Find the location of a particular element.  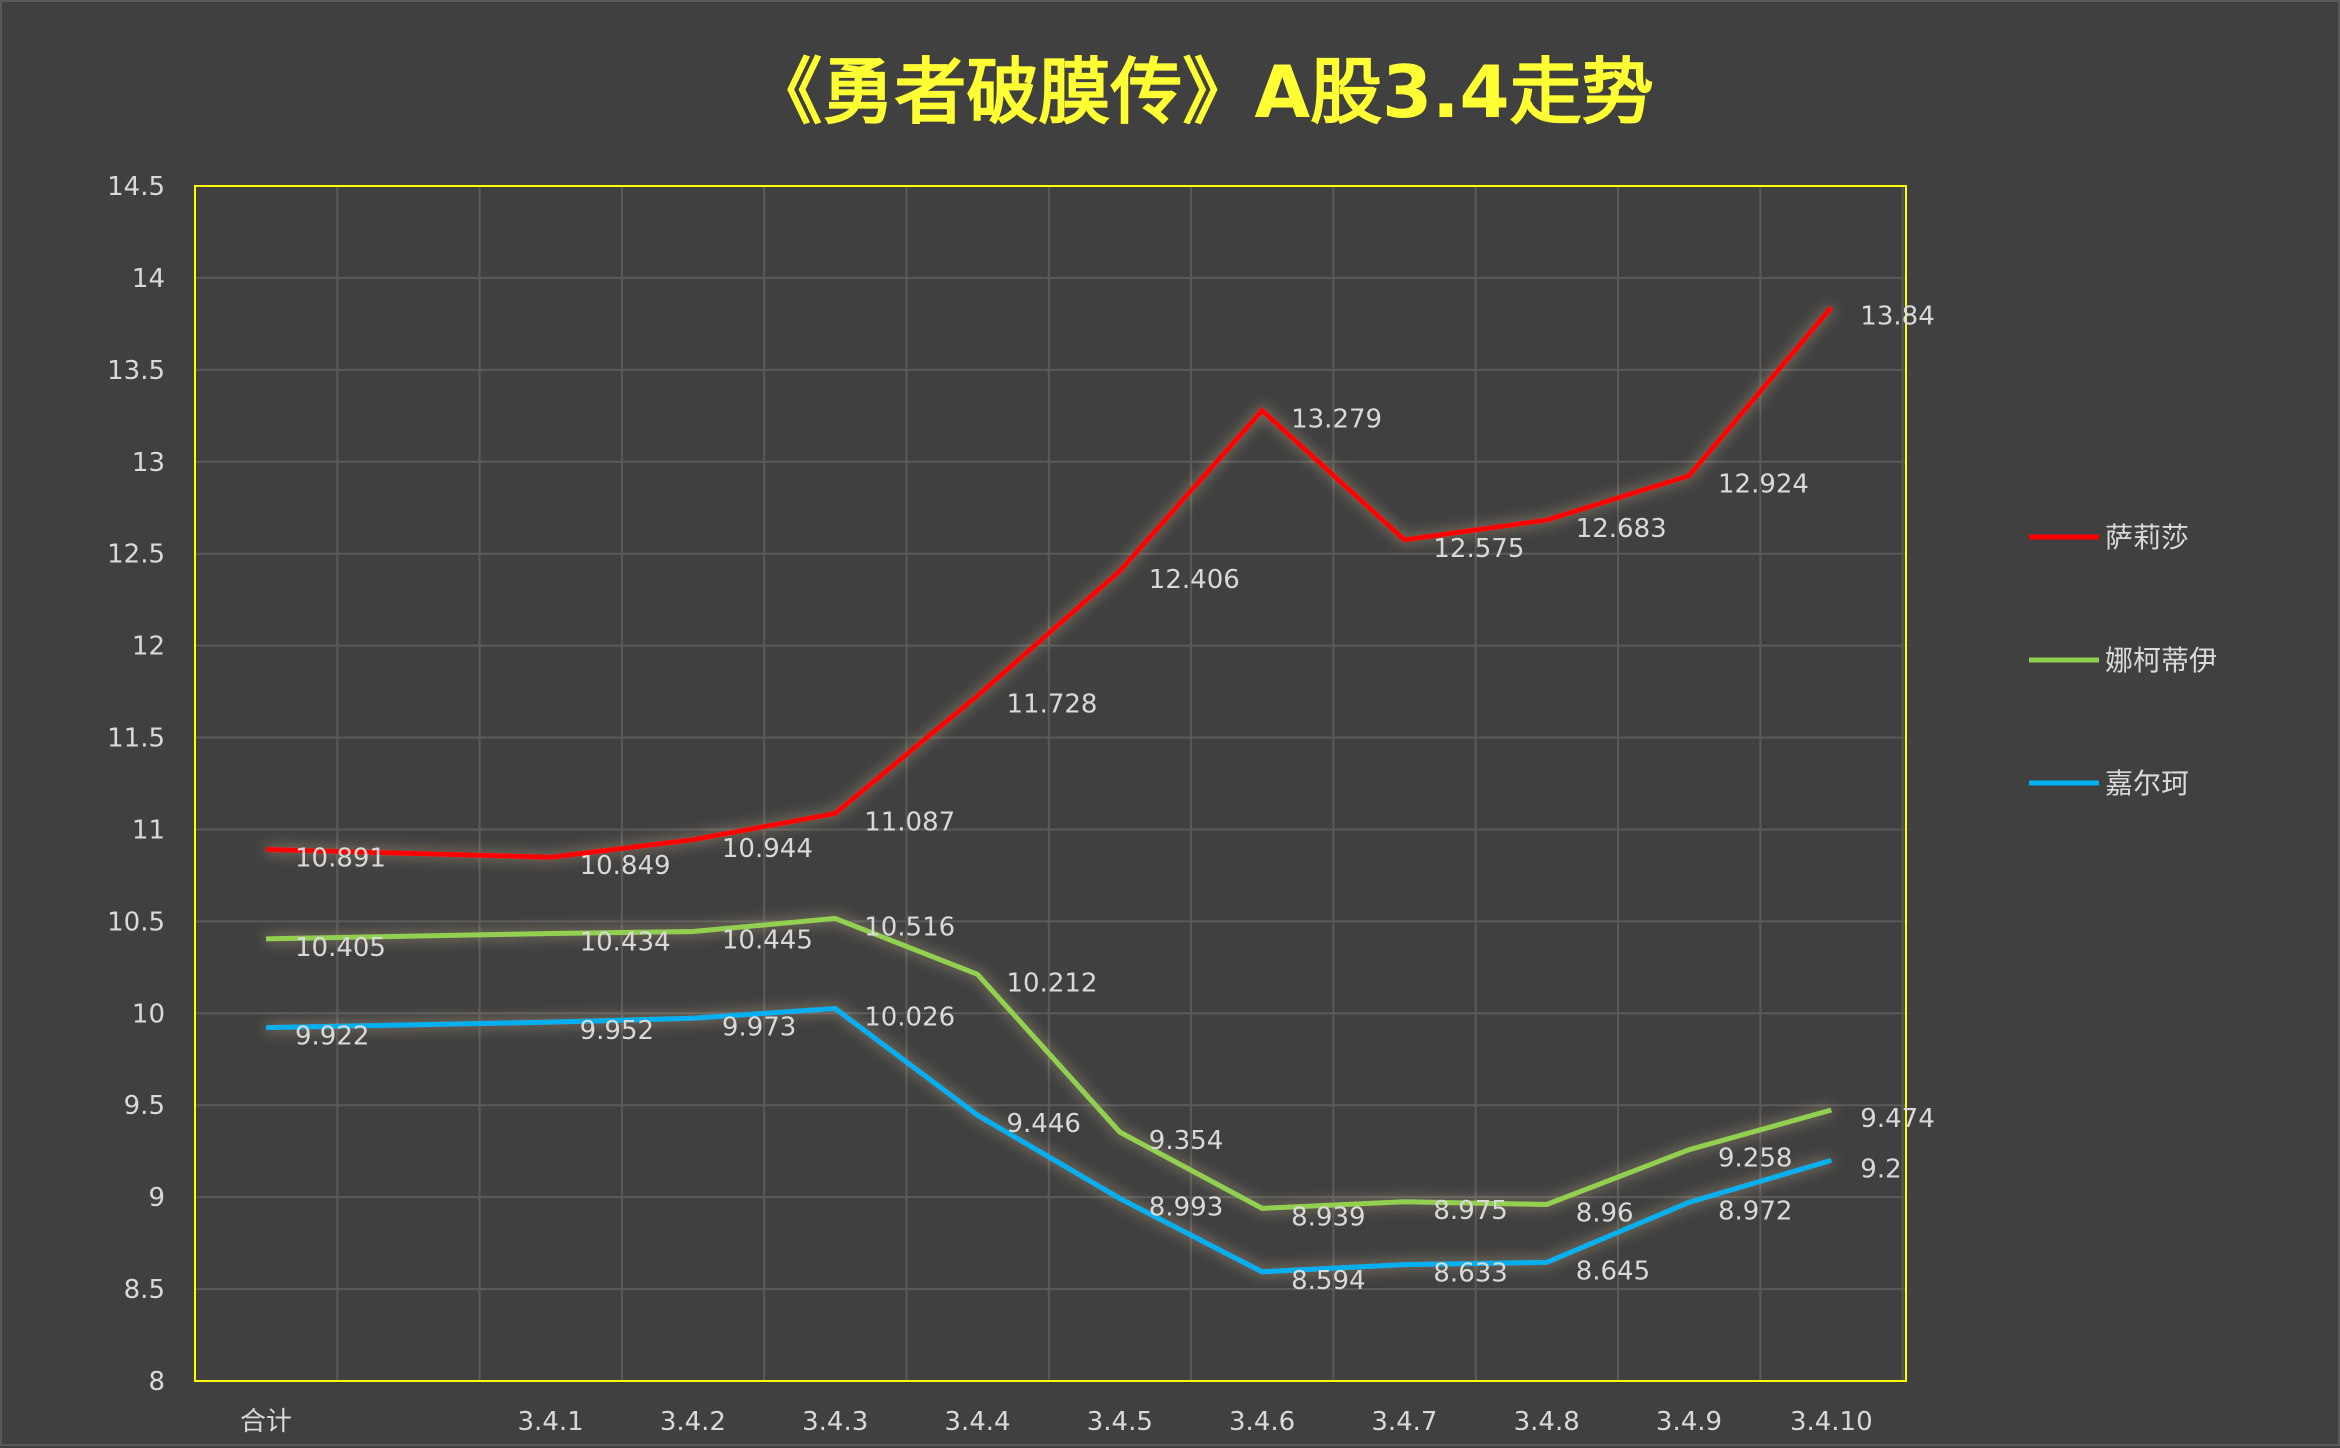

data-label: 8.975 is located at coordinates (1470, 1211).